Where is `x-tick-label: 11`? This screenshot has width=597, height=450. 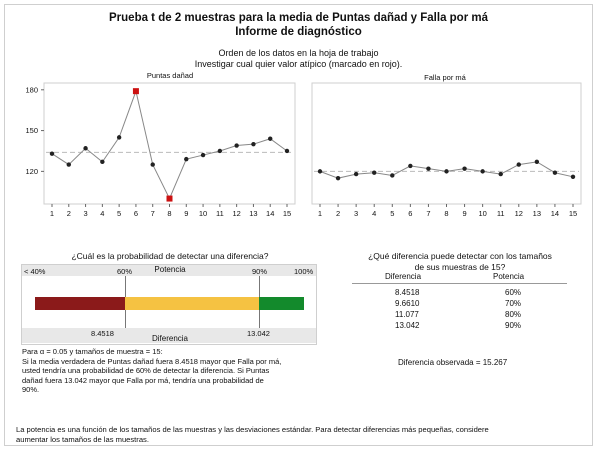 x-tick-label: 11 is located at coordinates (220, 213).